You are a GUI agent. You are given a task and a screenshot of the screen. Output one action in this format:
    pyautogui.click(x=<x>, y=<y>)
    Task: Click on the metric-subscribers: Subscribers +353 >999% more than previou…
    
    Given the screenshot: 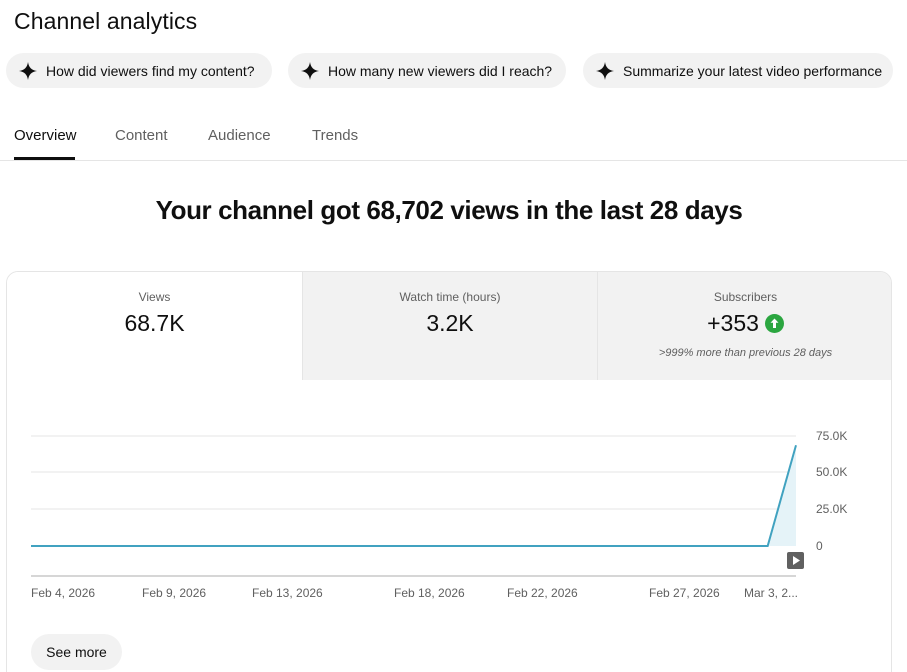 What is the action you would take?
    pyautogui.click(x=744, y=326)
    